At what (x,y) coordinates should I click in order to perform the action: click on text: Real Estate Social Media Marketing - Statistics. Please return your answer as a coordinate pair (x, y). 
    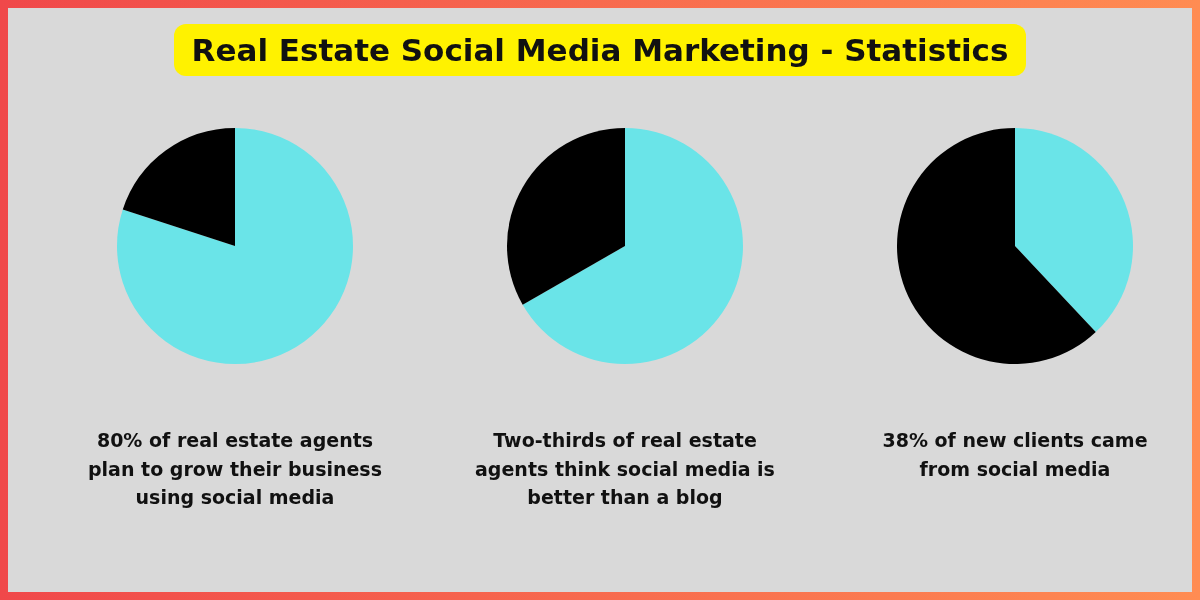
    Looking at the image, I should click on (600, 50).